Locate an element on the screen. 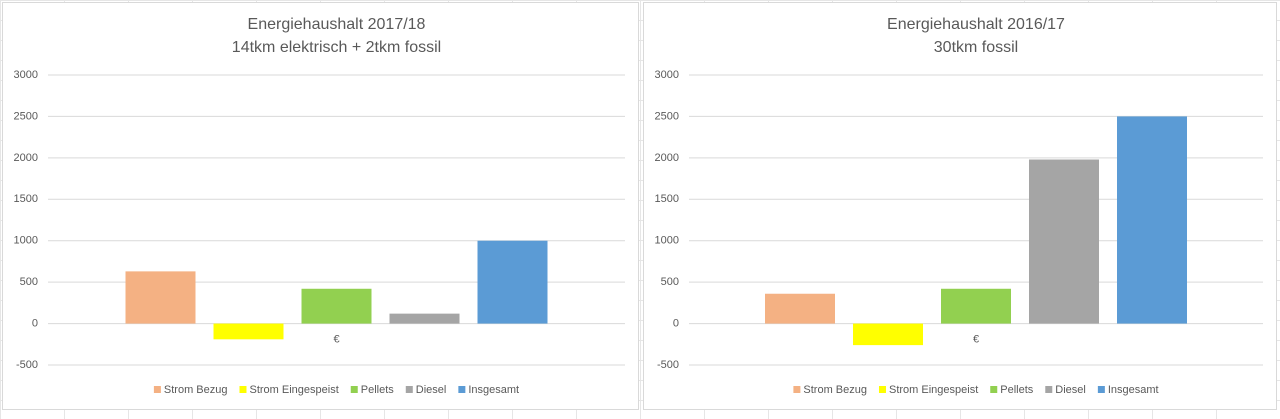  chart-subtitle: 14tkm elektrisch + 2tkm fossil is located at coordinates (336, 47).